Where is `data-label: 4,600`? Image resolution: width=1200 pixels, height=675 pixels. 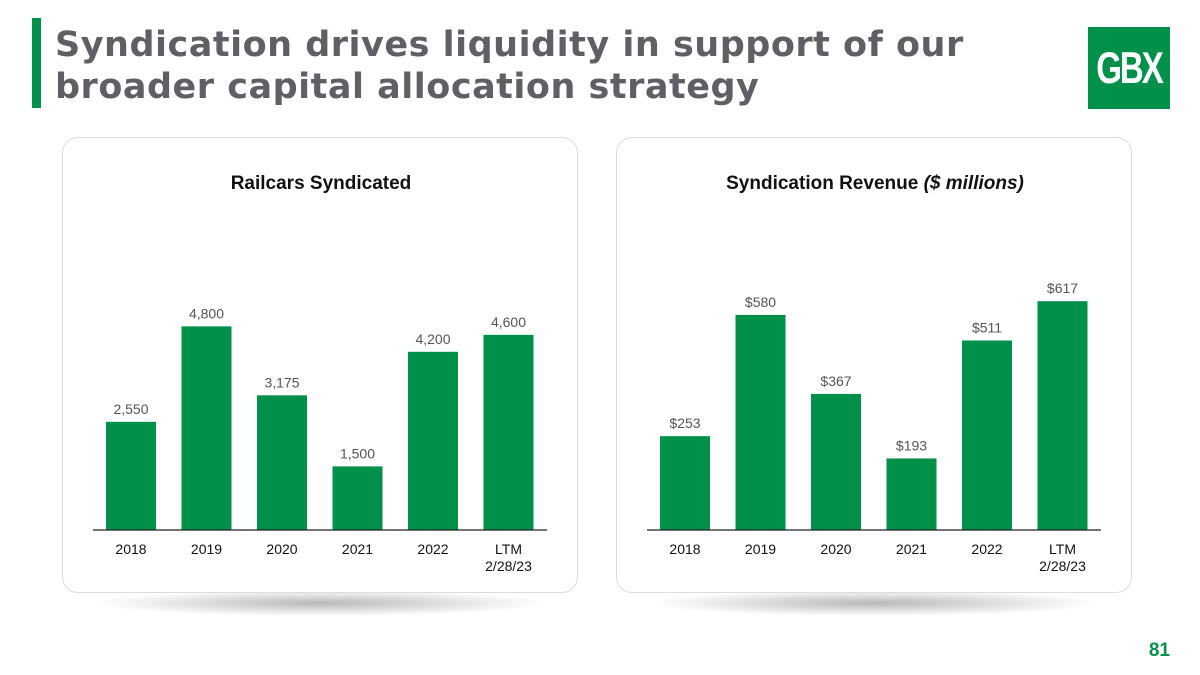
data-label: 4,600 is located at coordinates (508, 322).